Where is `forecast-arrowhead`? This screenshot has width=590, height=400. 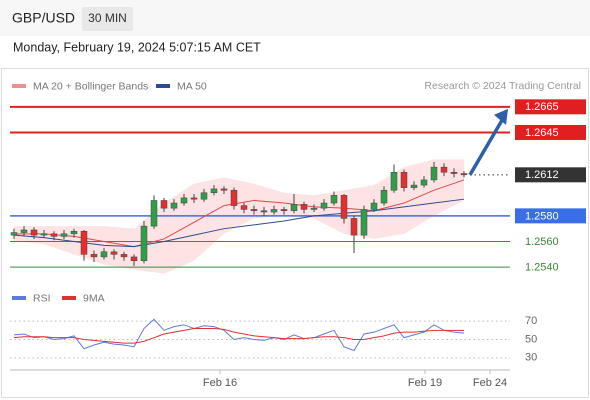
forecast-arrowhead is located at coordinates (501, 116).